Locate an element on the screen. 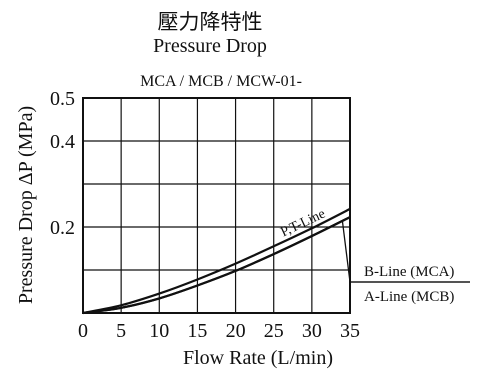 The height and width of the screenshot is (373, 486). y-tick-label: 0.5 is located at coordinates (62, 99).